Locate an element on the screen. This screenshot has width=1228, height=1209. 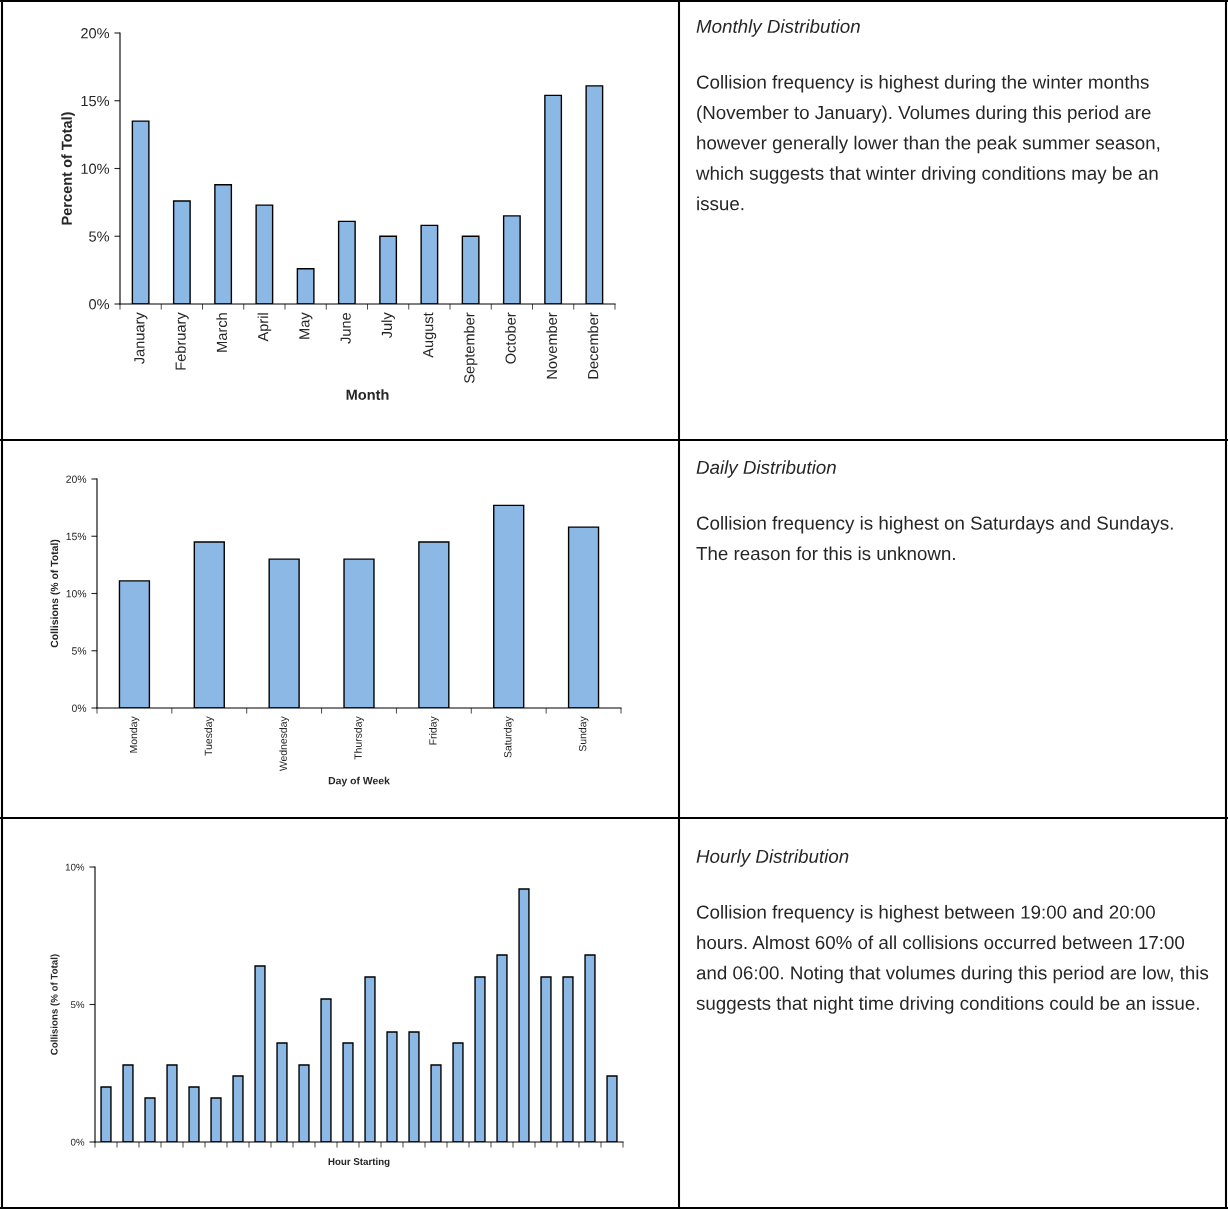
x-tick-label: June is located at coordinates (345, 328).